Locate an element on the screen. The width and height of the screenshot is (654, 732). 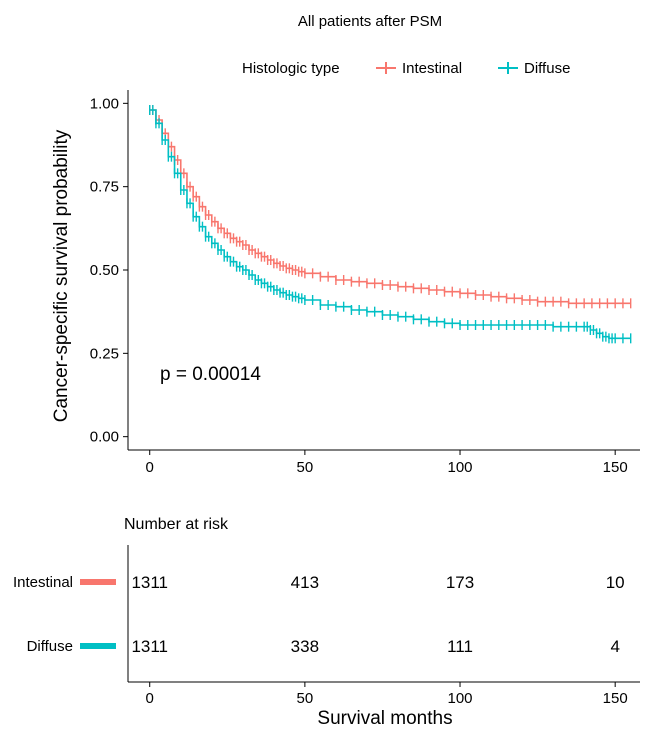
risk-value-diffuse: 1311 is located at coordinates (149, 646).